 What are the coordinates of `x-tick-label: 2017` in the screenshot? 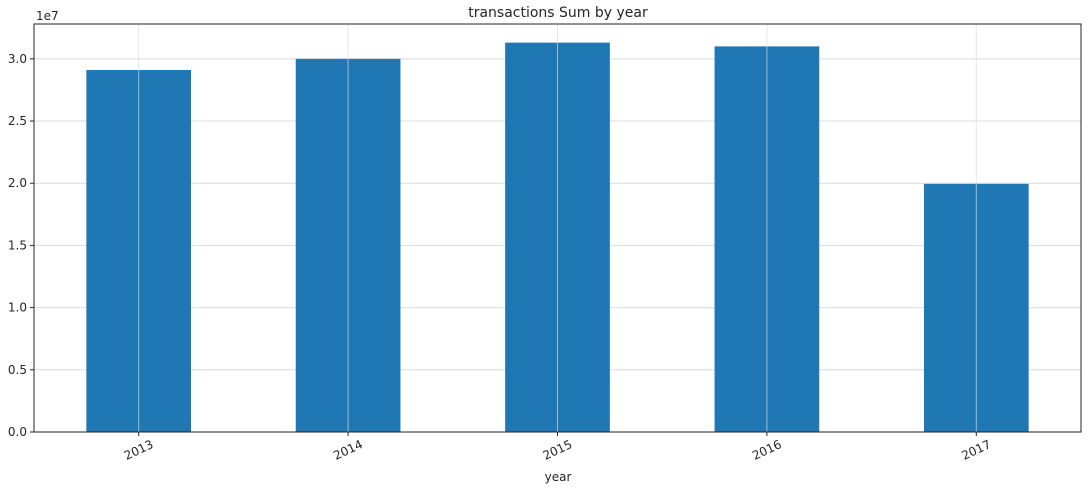 It's located at (976, 450).